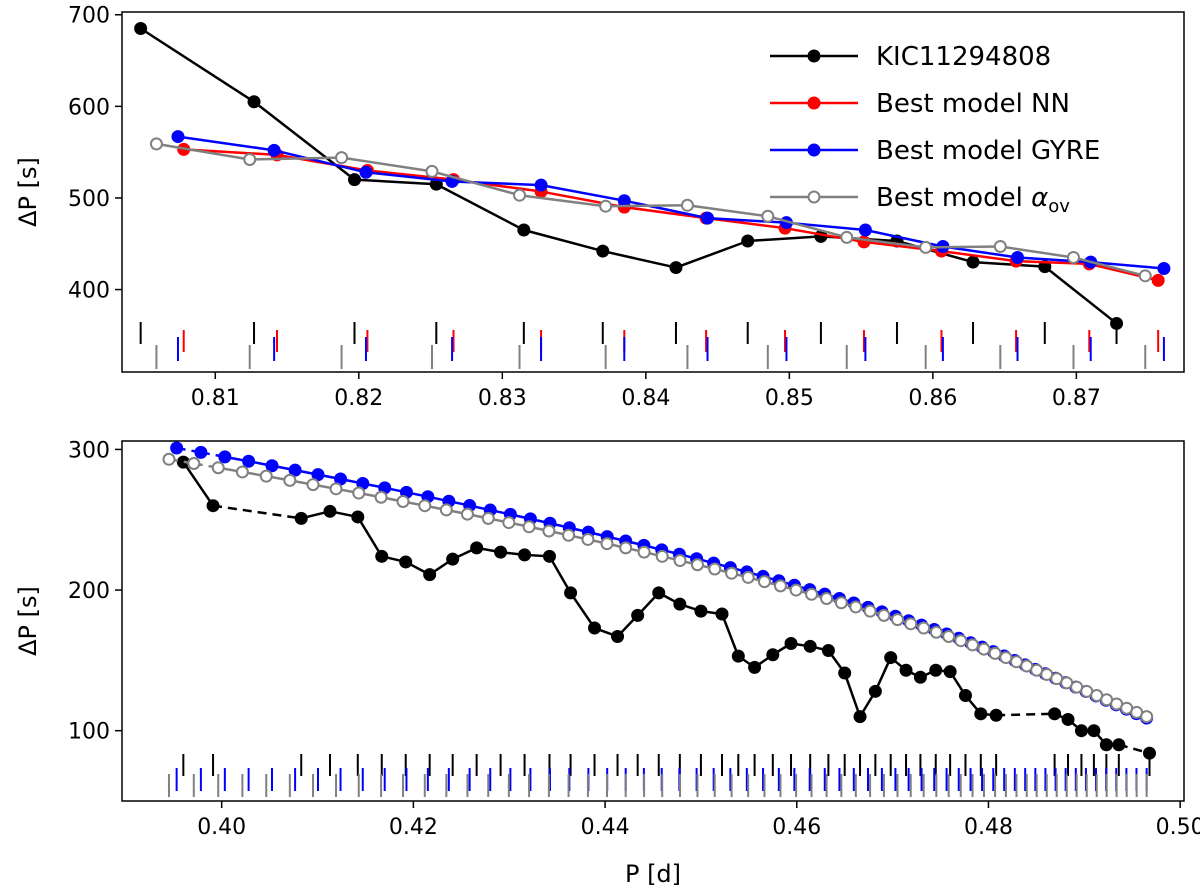 This screenshot has height=895, width=1200. Describe the element at coordinates (973, 104) in the screenshot. I see `legend-label: Best model NN` at that location.